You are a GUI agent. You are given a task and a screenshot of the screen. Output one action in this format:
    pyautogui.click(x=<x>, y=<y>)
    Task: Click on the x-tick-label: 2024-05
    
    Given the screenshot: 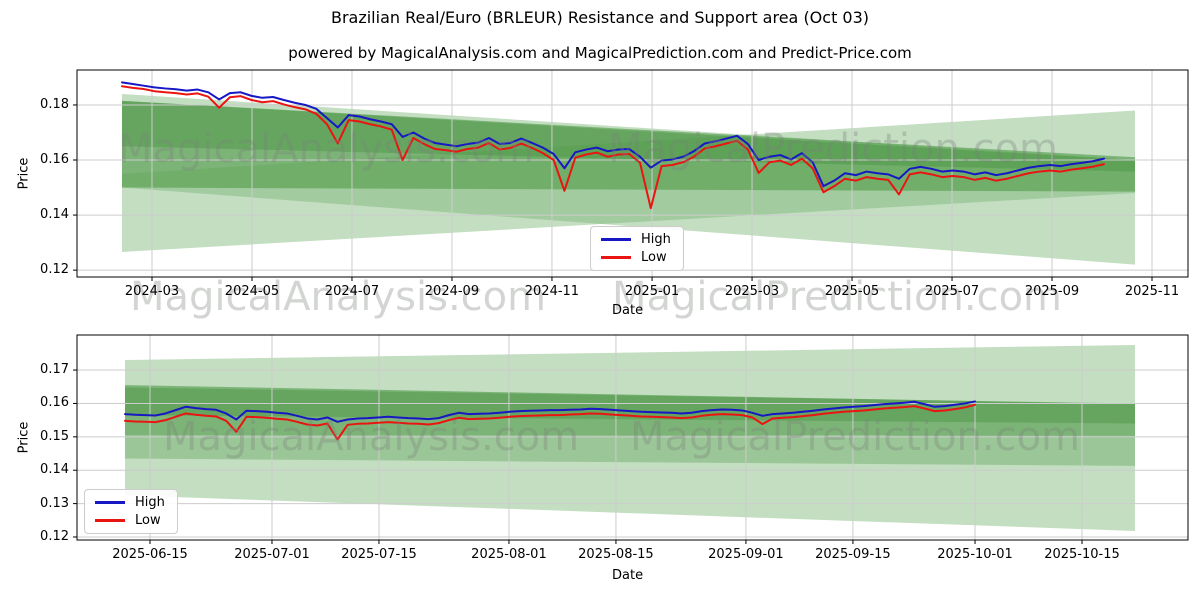 What is the action you would take?
    pyautogui.click(x=252, y=291)
    